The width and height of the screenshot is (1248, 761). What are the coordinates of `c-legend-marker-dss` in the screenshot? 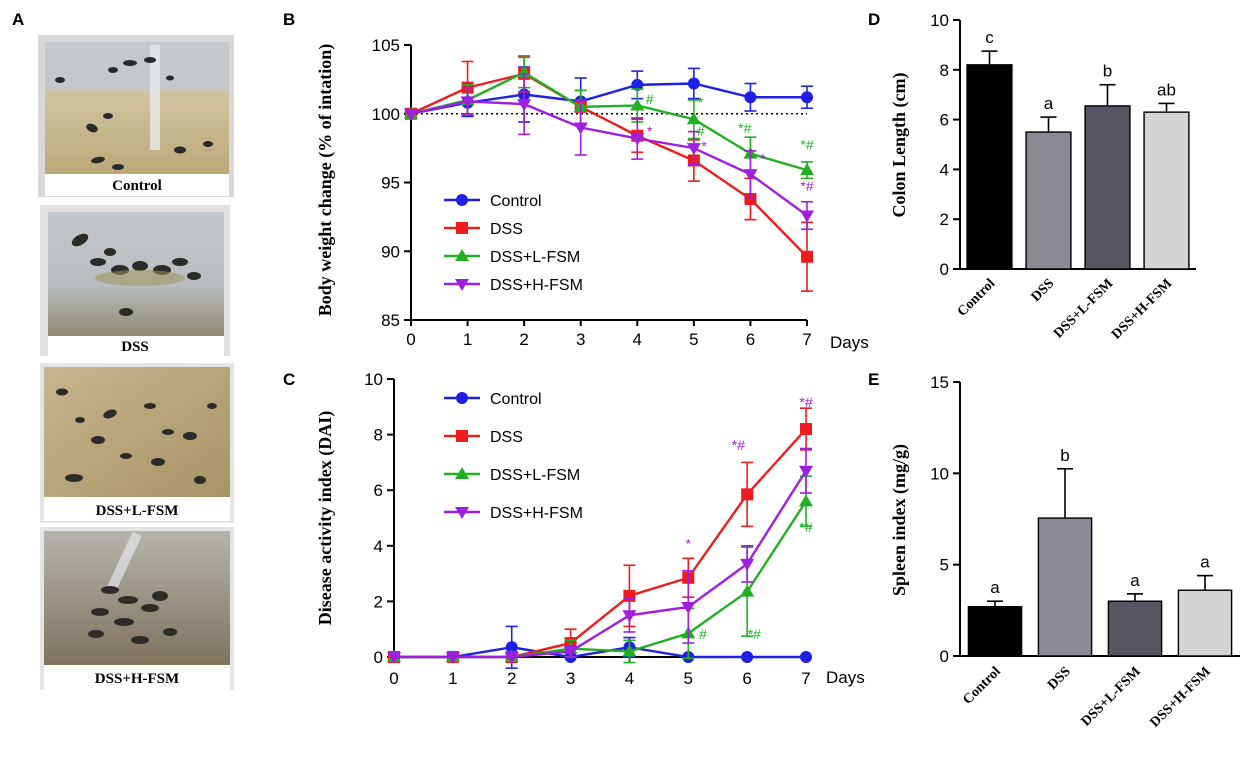 It's located at (462, 436).